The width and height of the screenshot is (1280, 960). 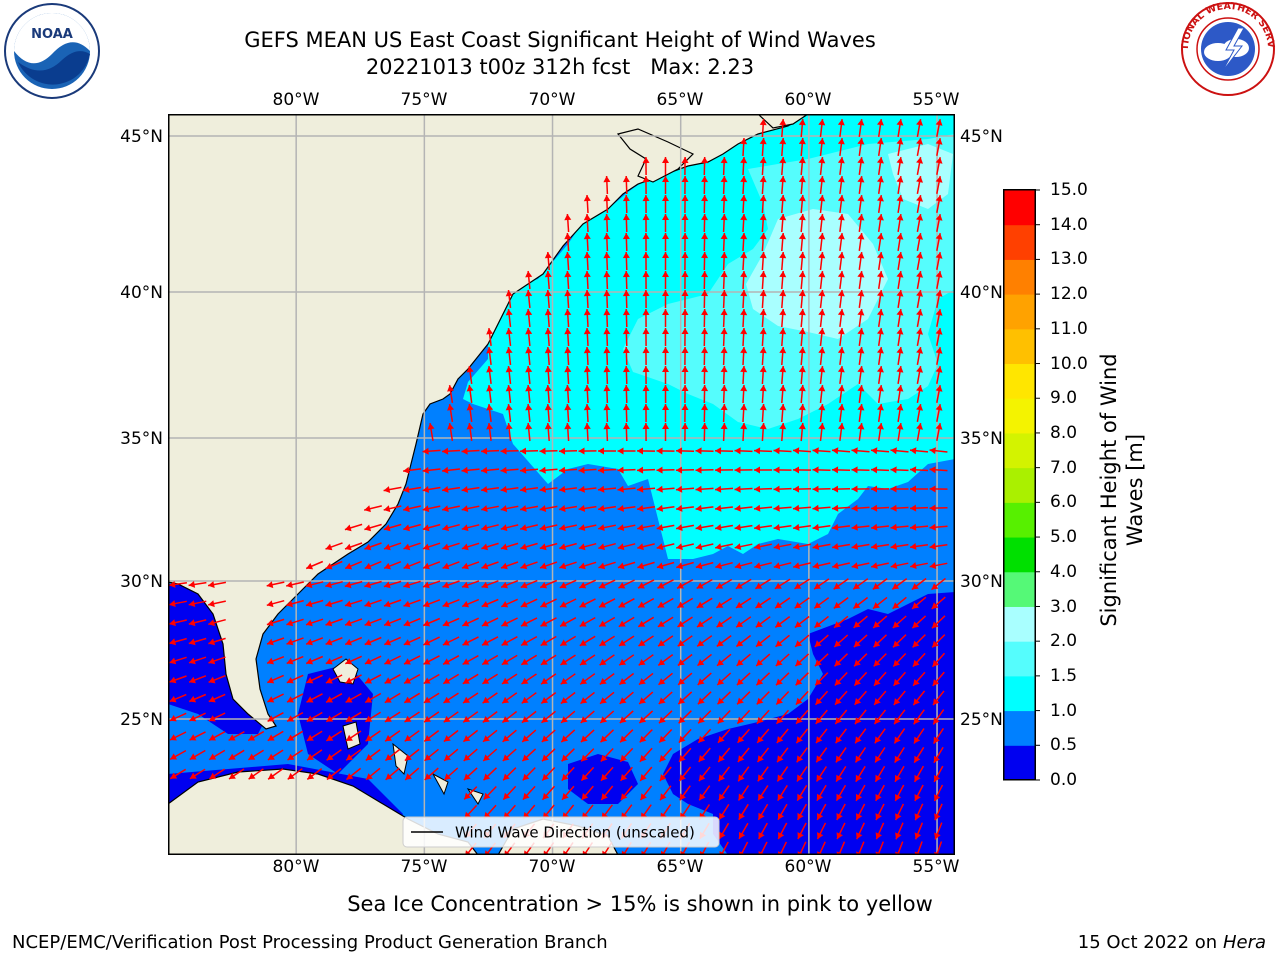 I want to click on lat-tick-right: 35°N, so click(x=981, y=439).